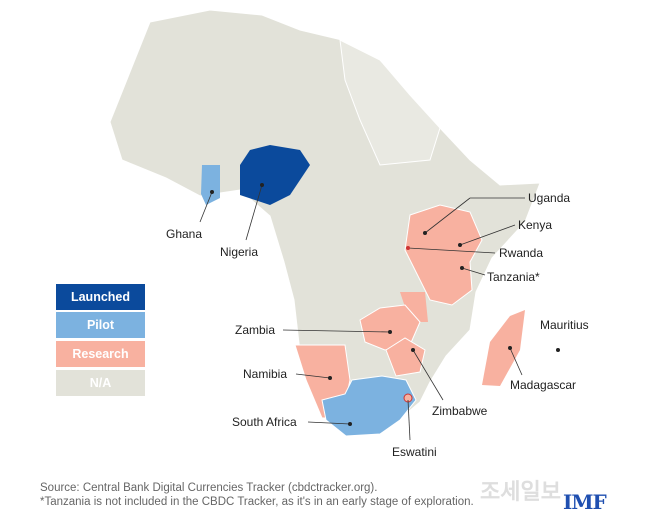 Image resolution: width=670 pixels, height=518 pixels. What do you see at coordinates (100, 325) in the screenshot?
I see `legend-pilot: Pilot` at bounding box center [100, 325].